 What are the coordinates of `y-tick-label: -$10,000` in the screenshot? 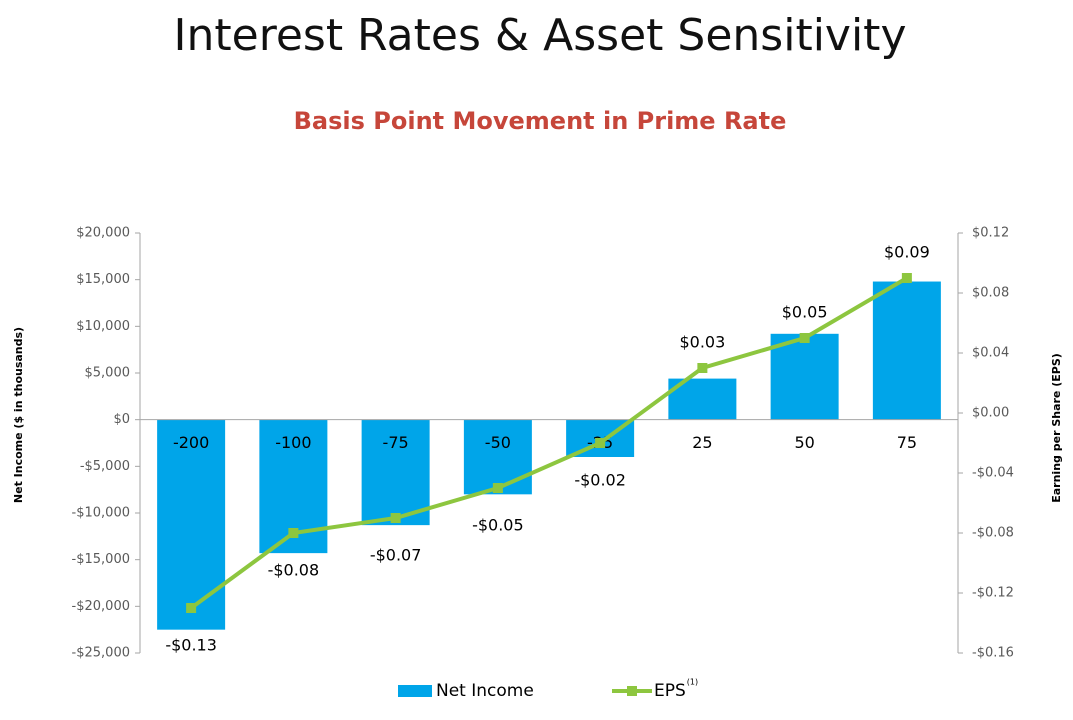 It's located at (101, 513).